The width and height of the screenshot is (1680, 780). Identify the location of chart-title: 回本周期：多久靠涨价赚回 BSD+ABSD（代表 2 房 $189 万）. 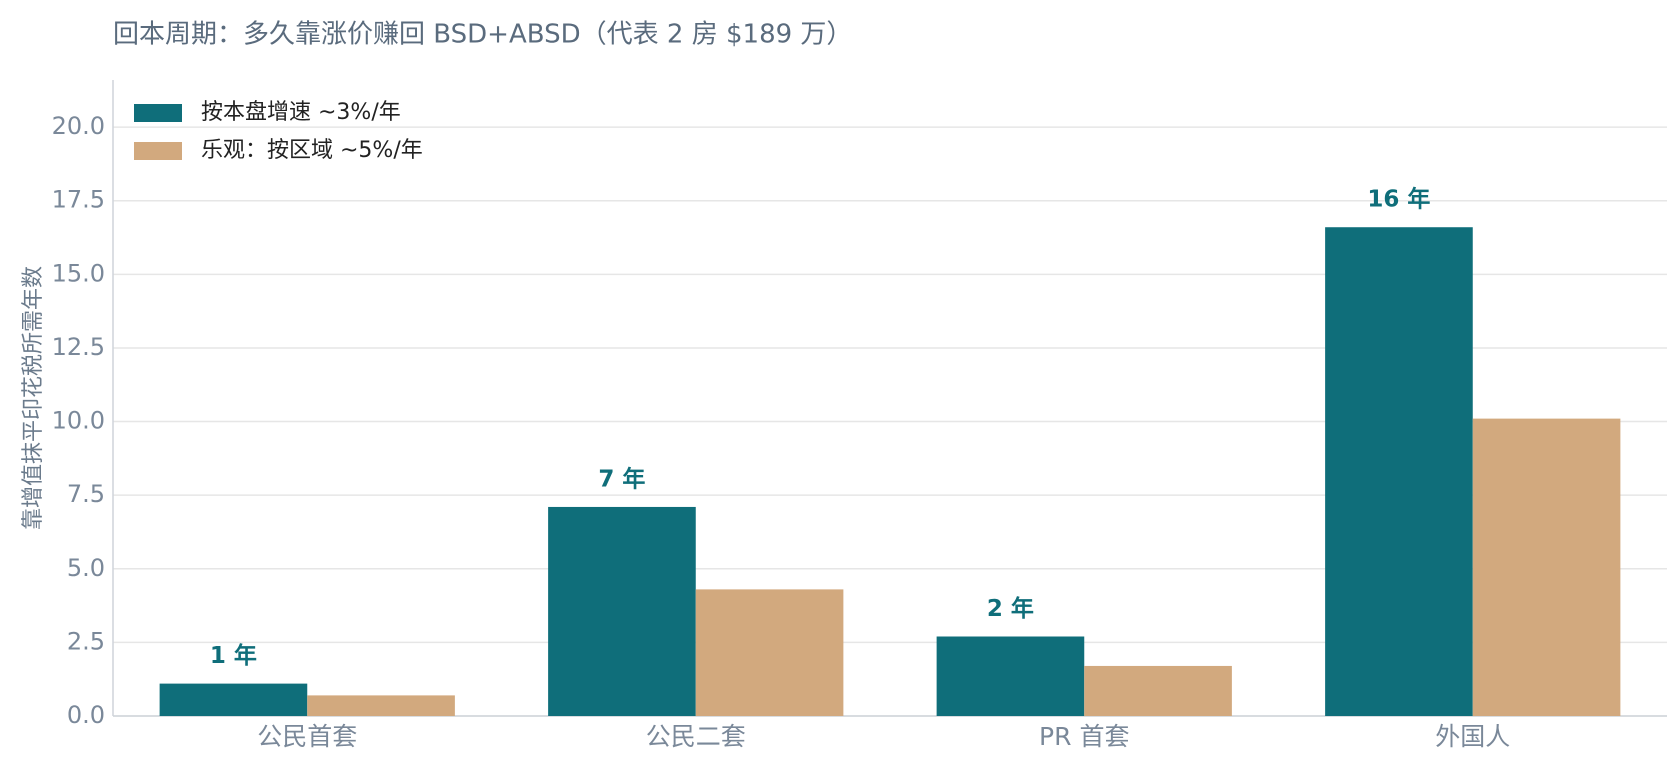
(482, 35).